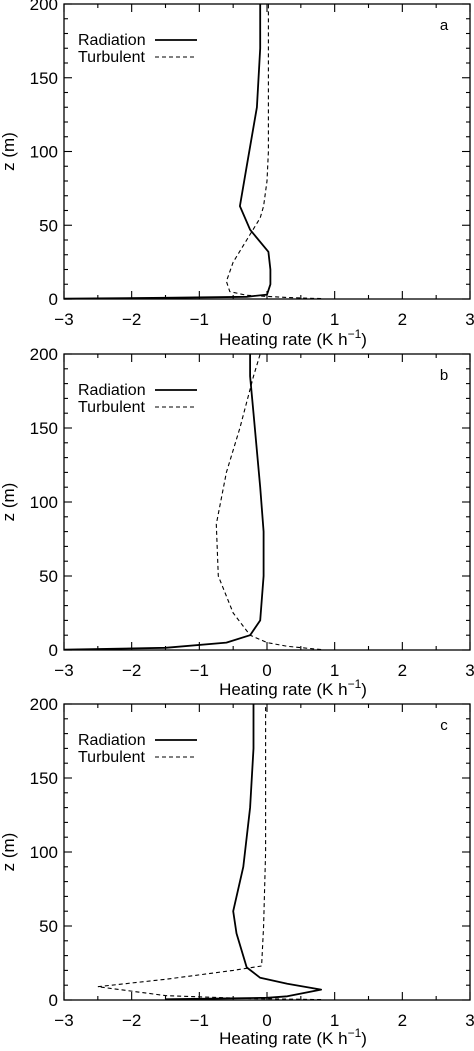 The width and height of the screenshot is (474, 1051). Describe the element at coordinates (444, 375) in the screenshot. I see `panel-letter: b` at that location.